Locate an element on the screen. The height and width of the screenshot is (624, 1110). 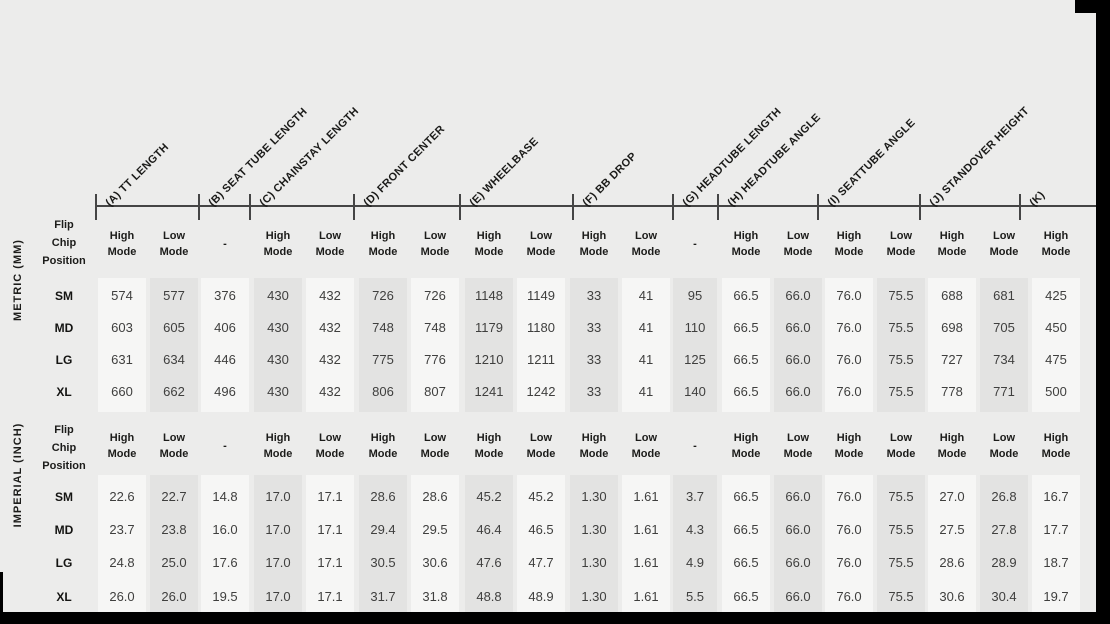
value-cell: 577 is located at coordinates (174, 295).